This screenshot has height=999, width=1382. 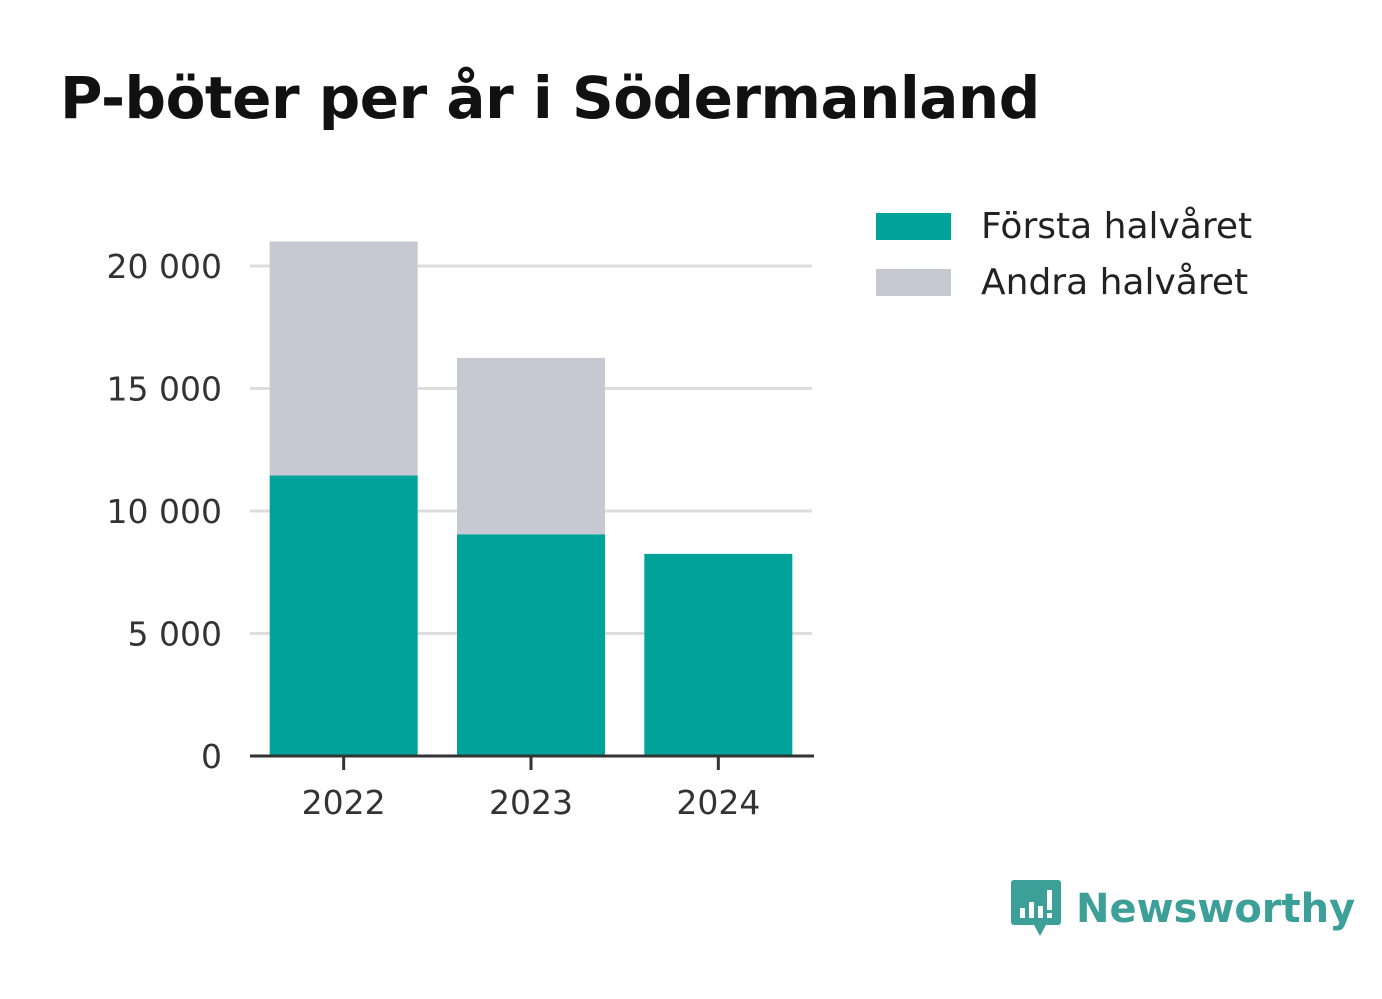 I want to click on bar-first-half-2022, so click(x=343, y=615).